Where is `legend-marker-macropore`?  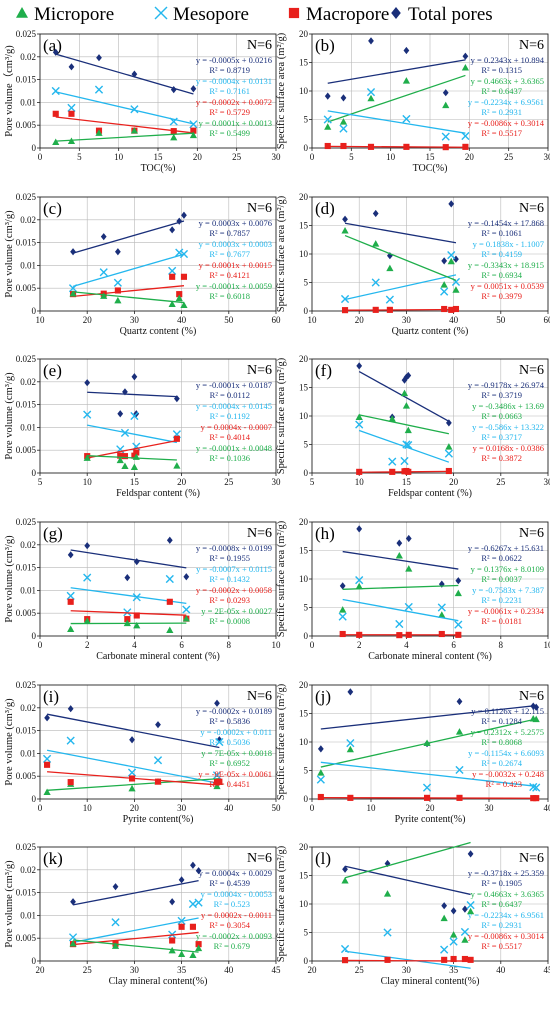 legend-marker-macropore is located at coordinates (294, 13).